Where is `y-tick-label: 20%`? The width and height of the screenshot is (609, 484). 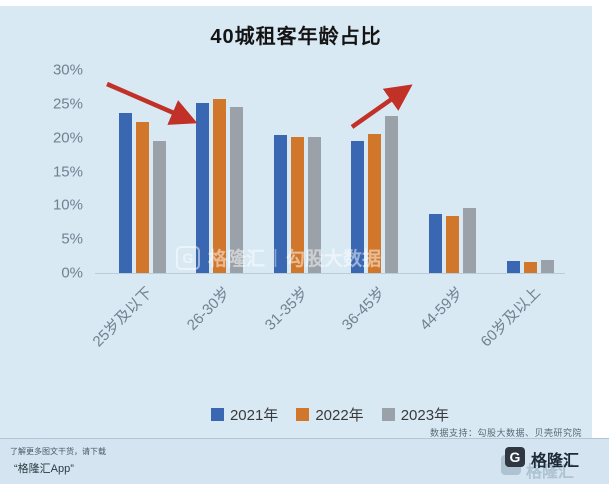 y-tick-label: 20% is located at coordinates (67, 138).